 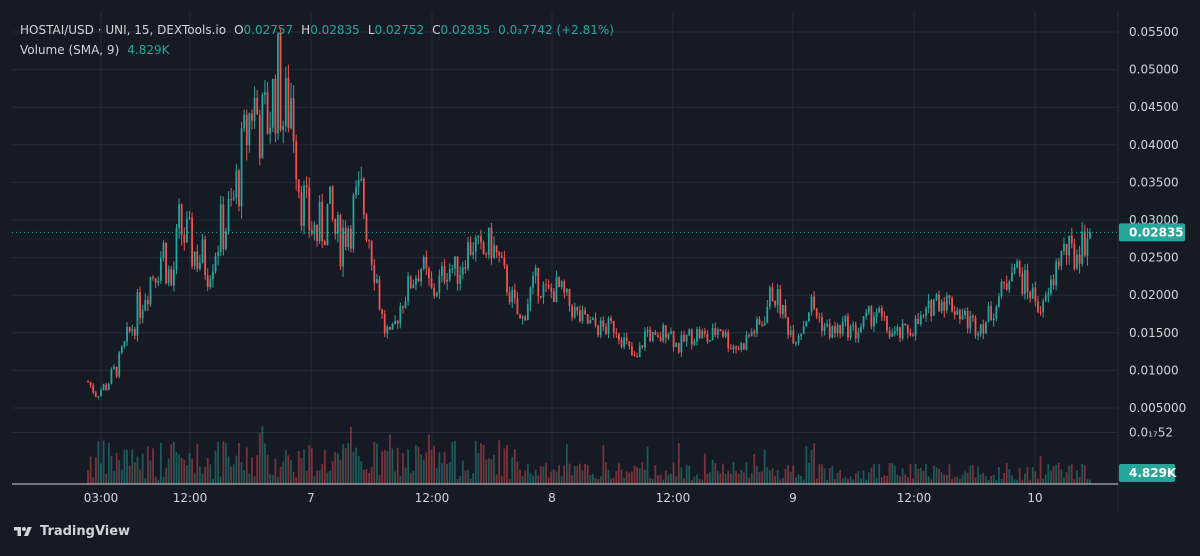 I want to click on time-tick-label: 03:00, so click(x=101, y=498).